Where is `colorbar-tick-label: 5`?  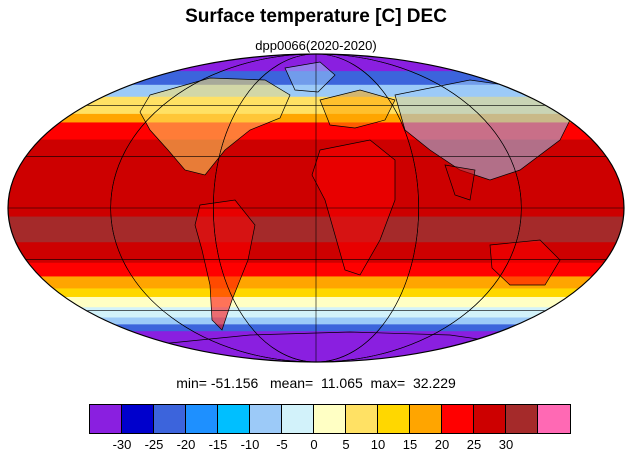
colorbar-tick-label: 5 is located at coordinates (345, 444).